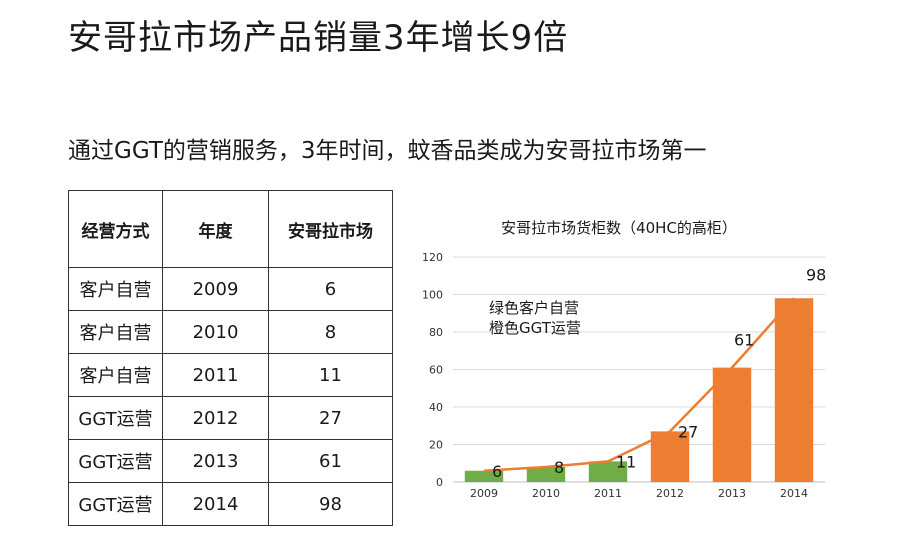 This screenshot has height=547, width=908. Describe the element at coordinates (436, 445) in the screenshot. I see `y-tick-label: 20` at that location.